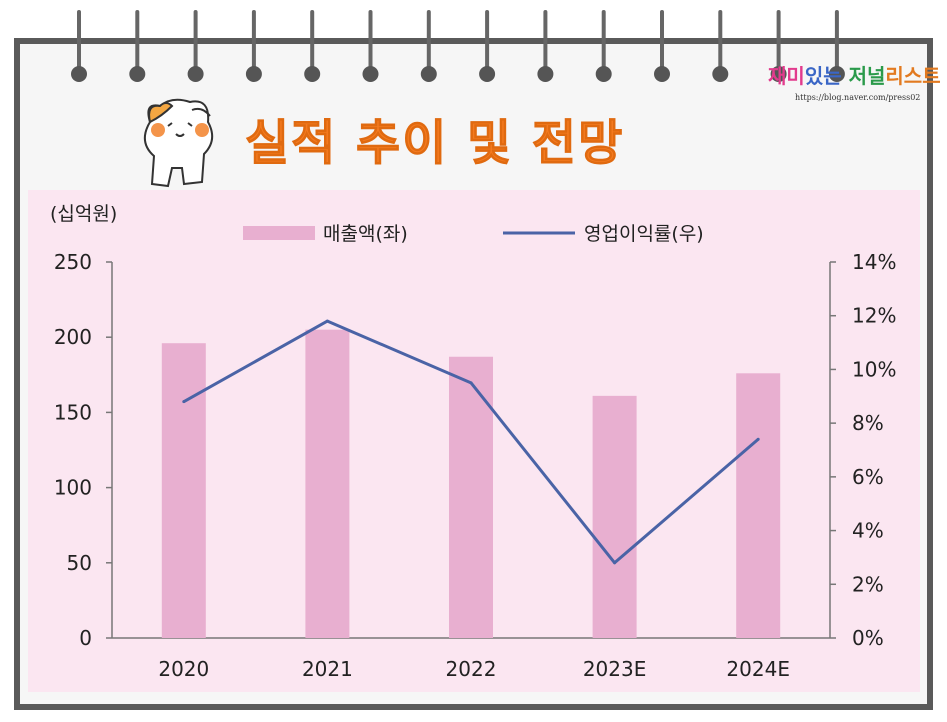 This screenshot has width=947, height=722. I want to click on margin-point-2021, so click(327, 321).